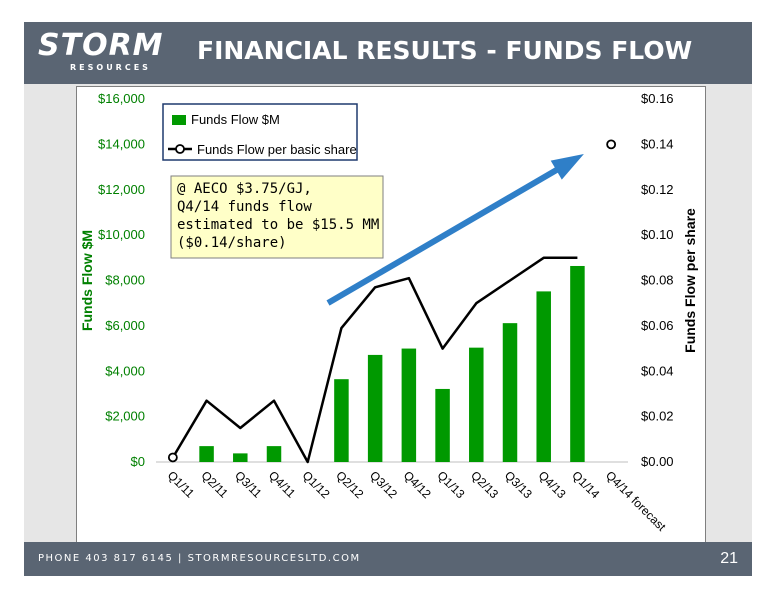 The image size is (776, 600). Describe the element at coordinates (690, 280) in the screenshot. I see `right-axis-title: Funds Flow per share` at that location.